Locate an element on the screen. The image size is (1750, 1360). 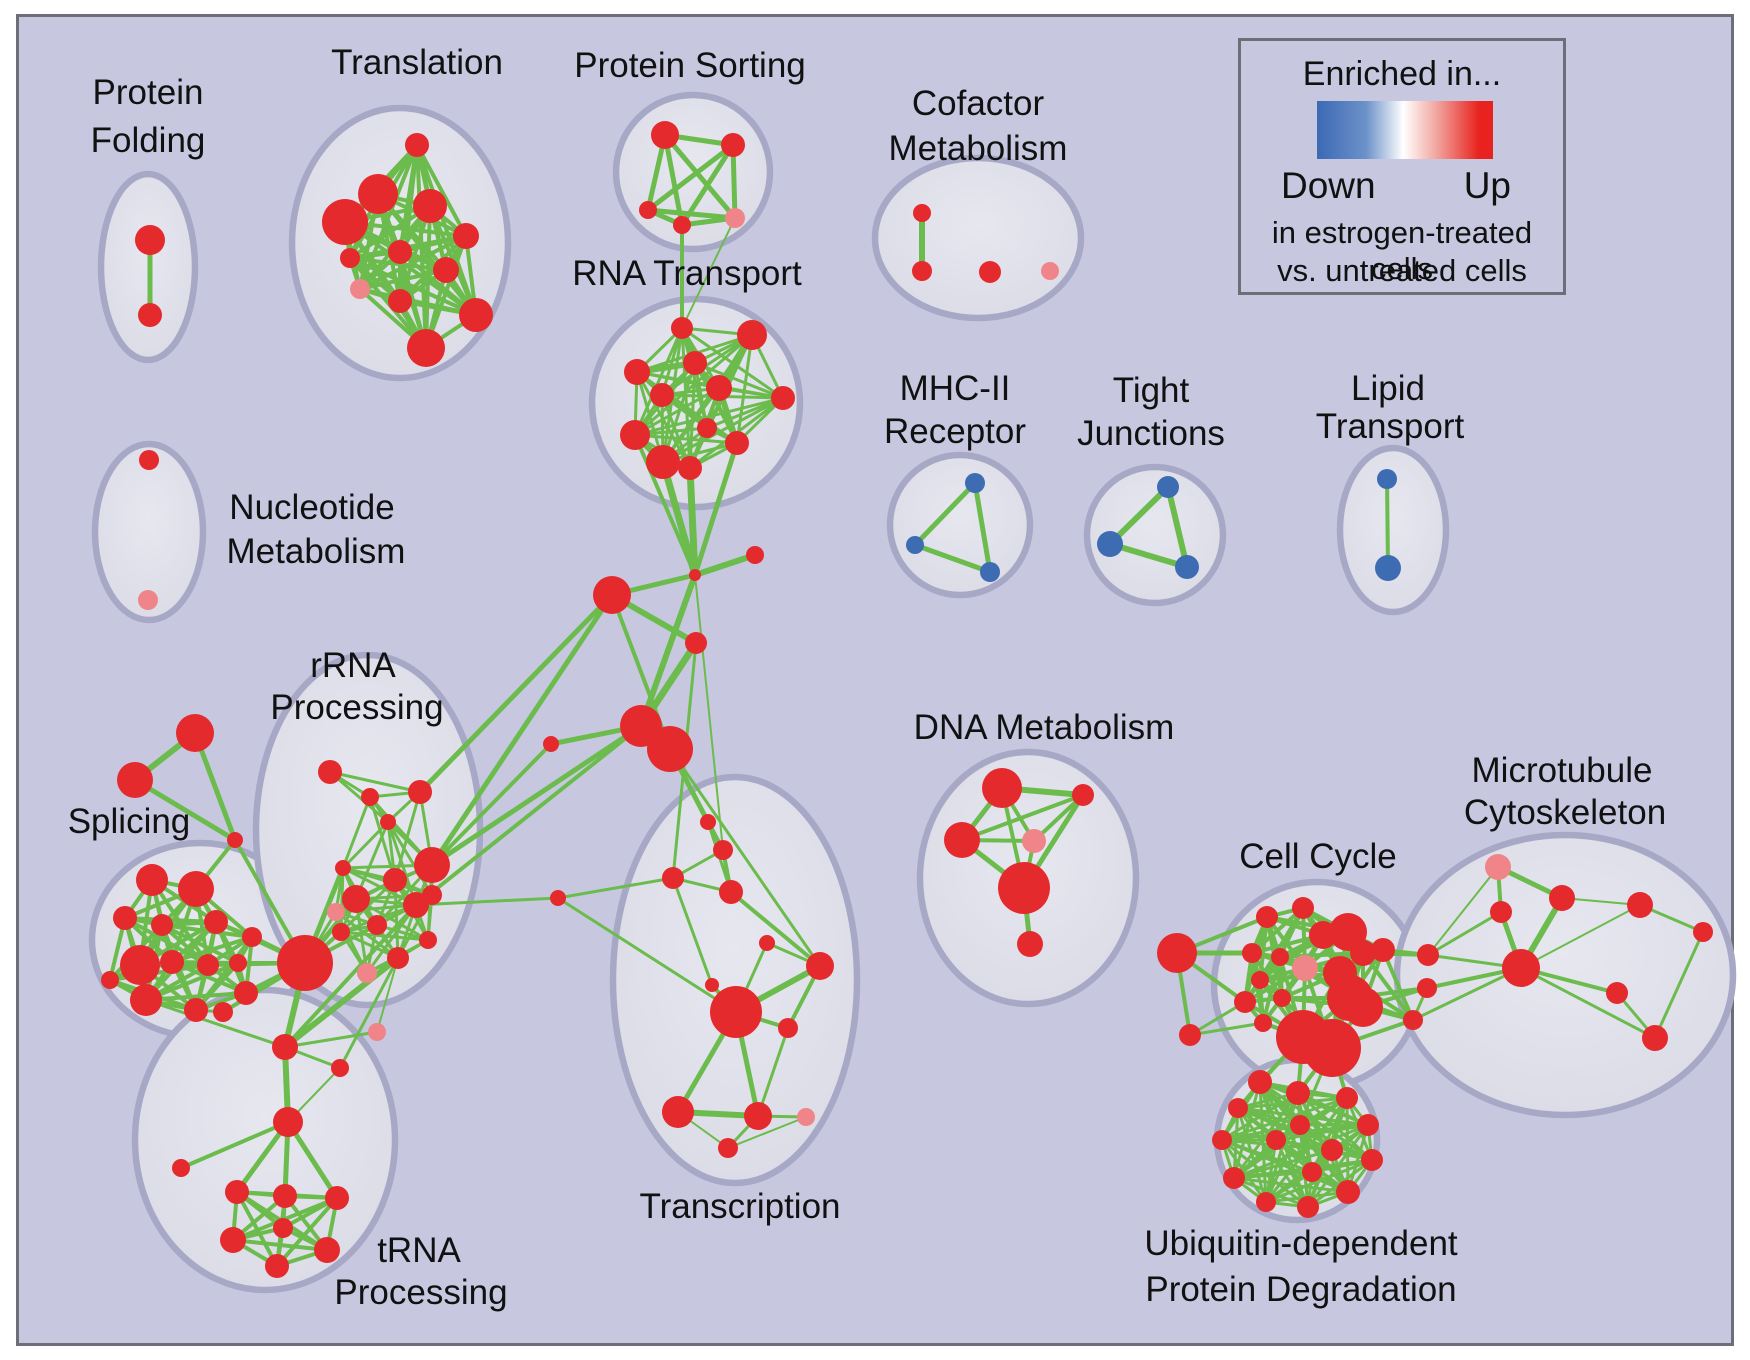
node-tr12 is located at coordinates (350, 258).